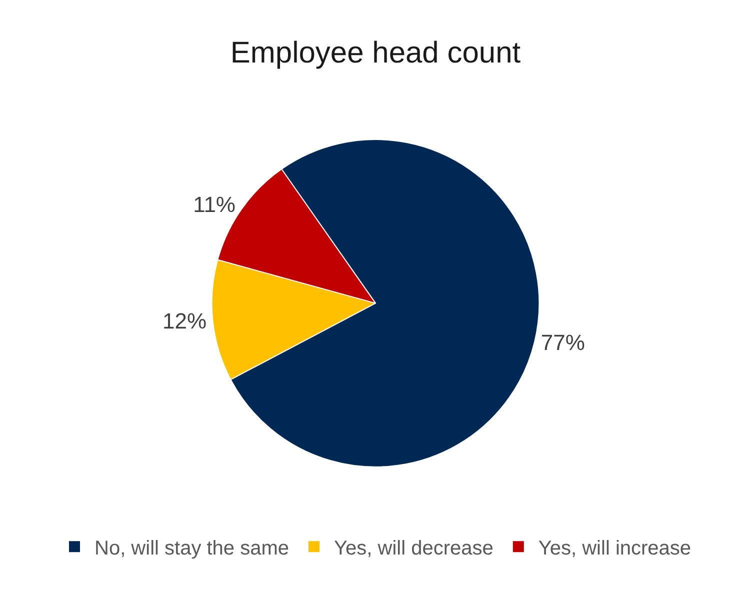  I want to click on data-label: 11%, so click(214, 205).